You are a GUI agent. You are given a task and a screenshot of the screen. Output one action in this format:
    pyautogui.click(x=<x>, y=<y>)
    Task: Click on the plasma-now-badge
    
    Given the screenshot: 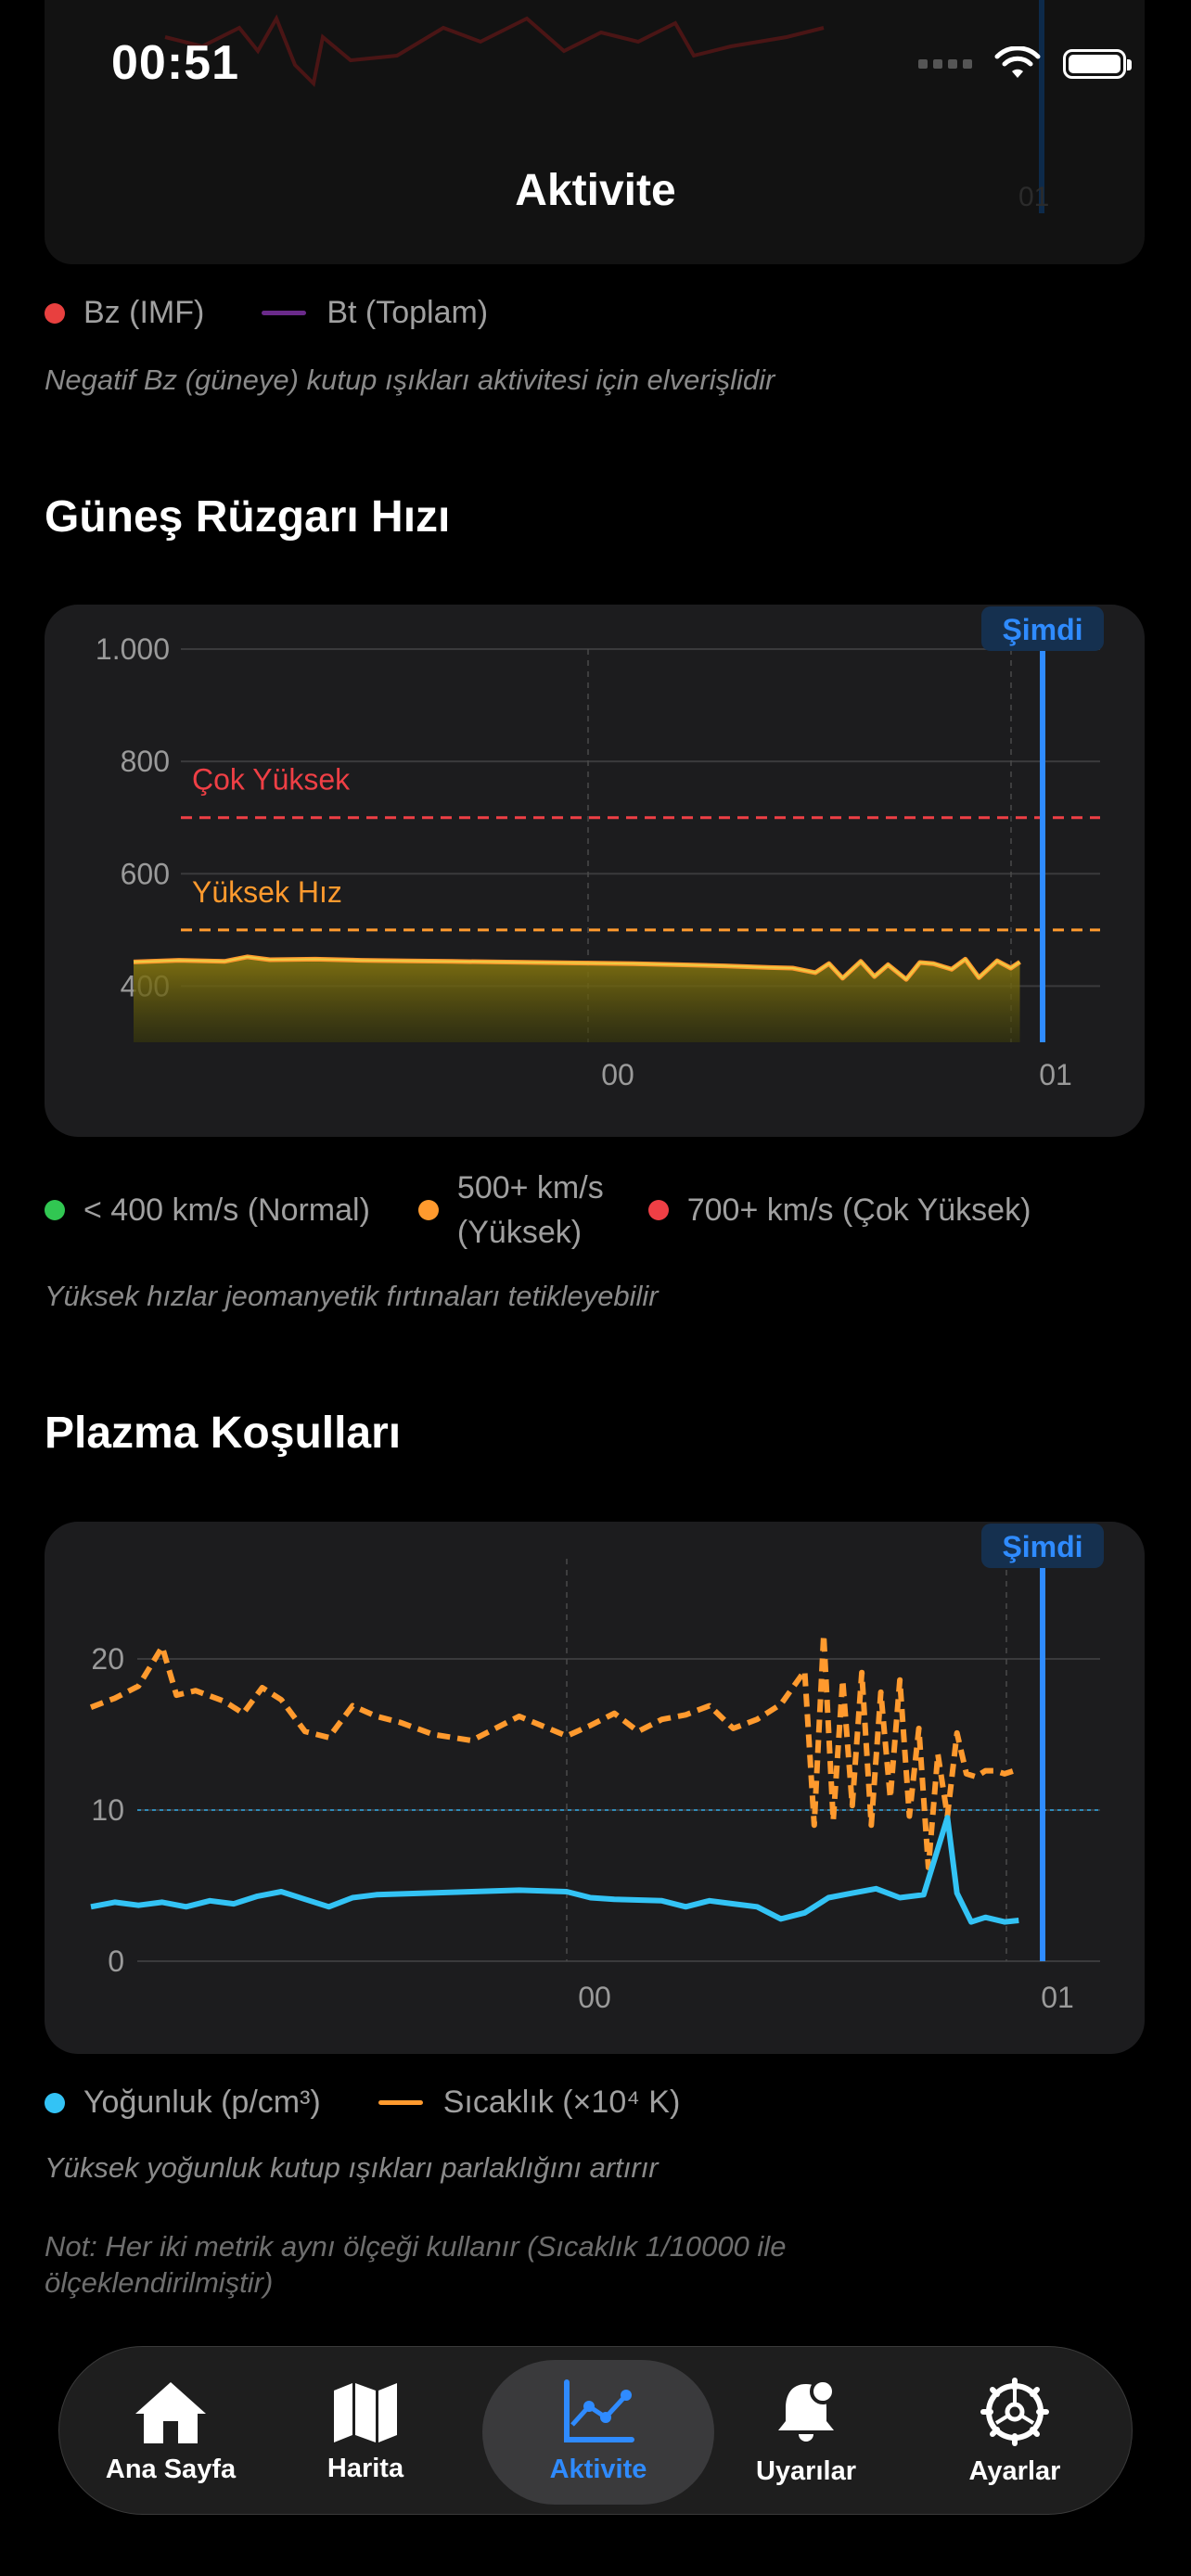 What is the action you would take?
    pyautogui.click(x=1042, y=1546)
    